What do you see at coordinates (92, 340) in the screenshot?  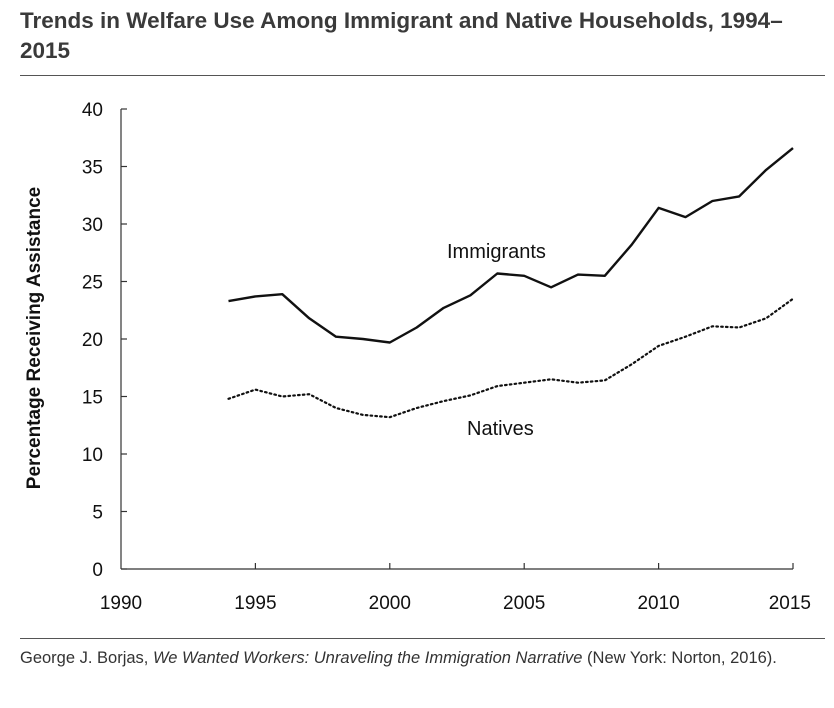 I see `y-tick-label: 20` at bounding box center [92, 340].